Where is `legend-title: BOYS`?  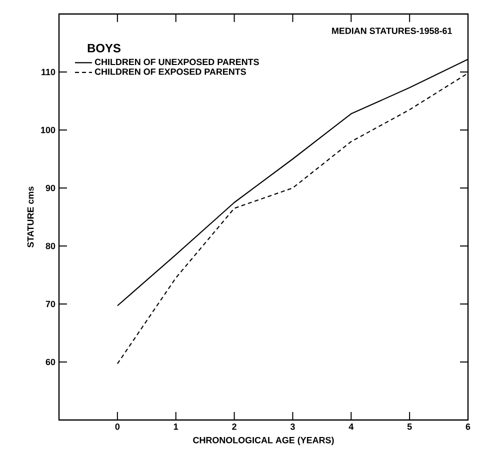 legend-title: BOYS is located at coordinates (104, 48).